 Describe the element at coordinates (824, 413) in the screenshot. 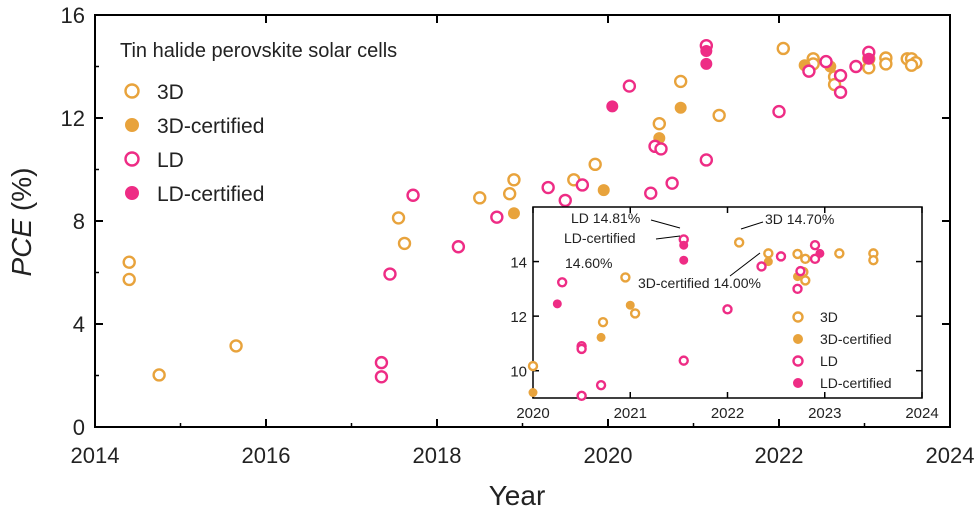

I see `inset-x-tick-label: 2023` at that location.